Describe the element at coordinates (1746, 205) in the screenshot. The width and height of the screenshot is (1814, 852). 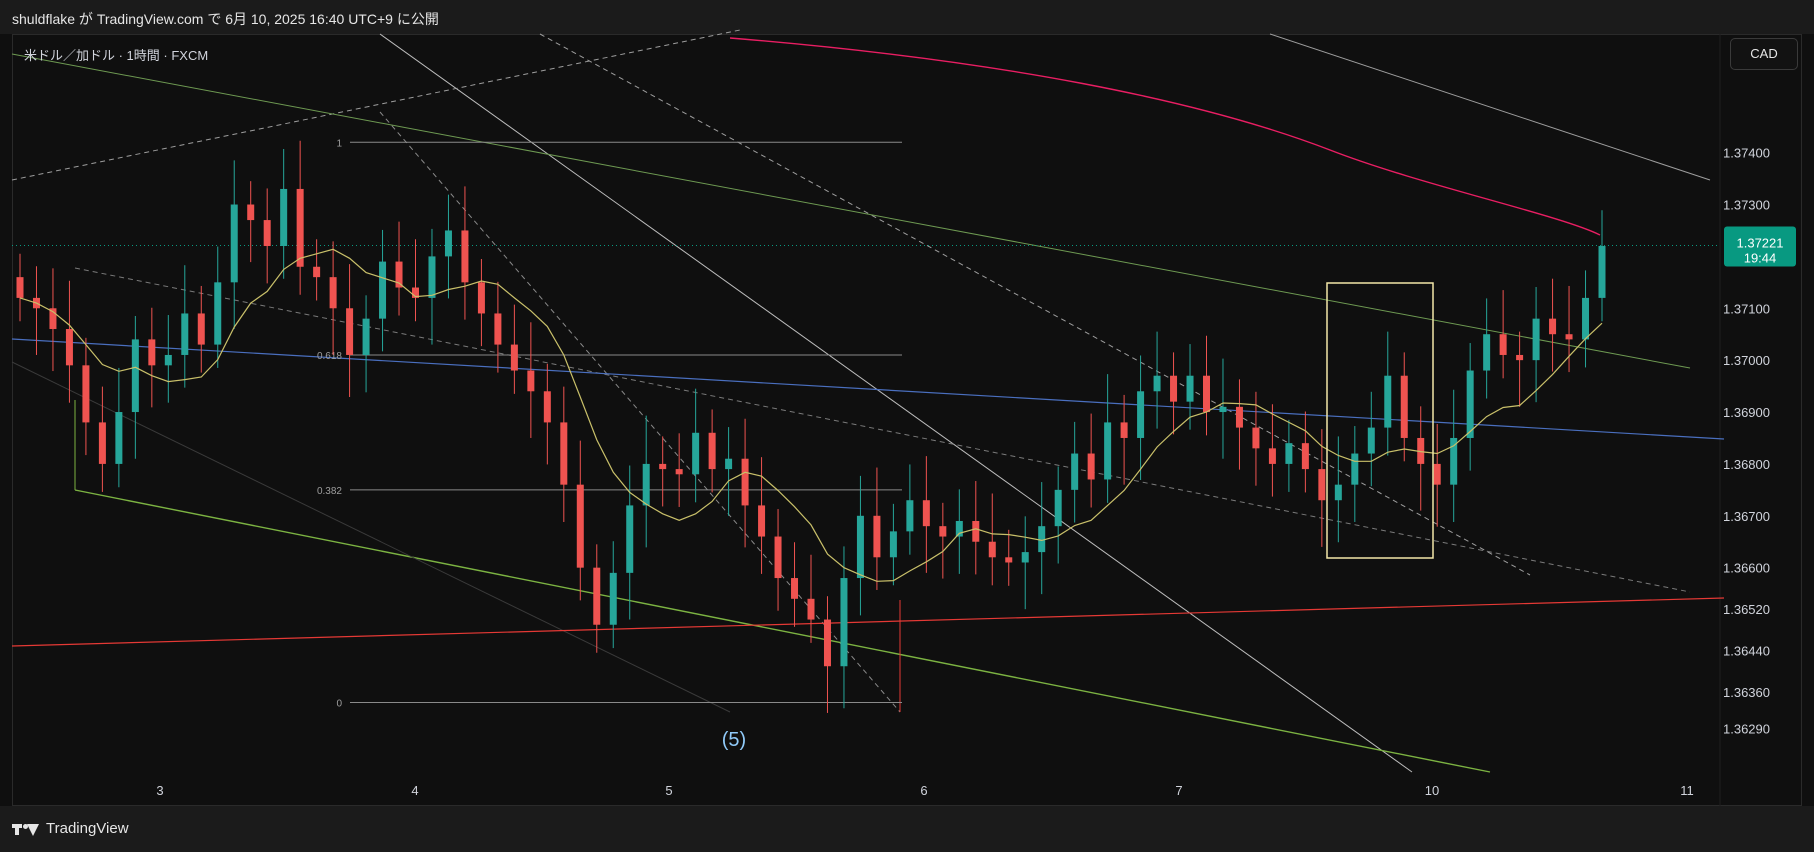
I see `y-tick-label: 1.37300` at that location.